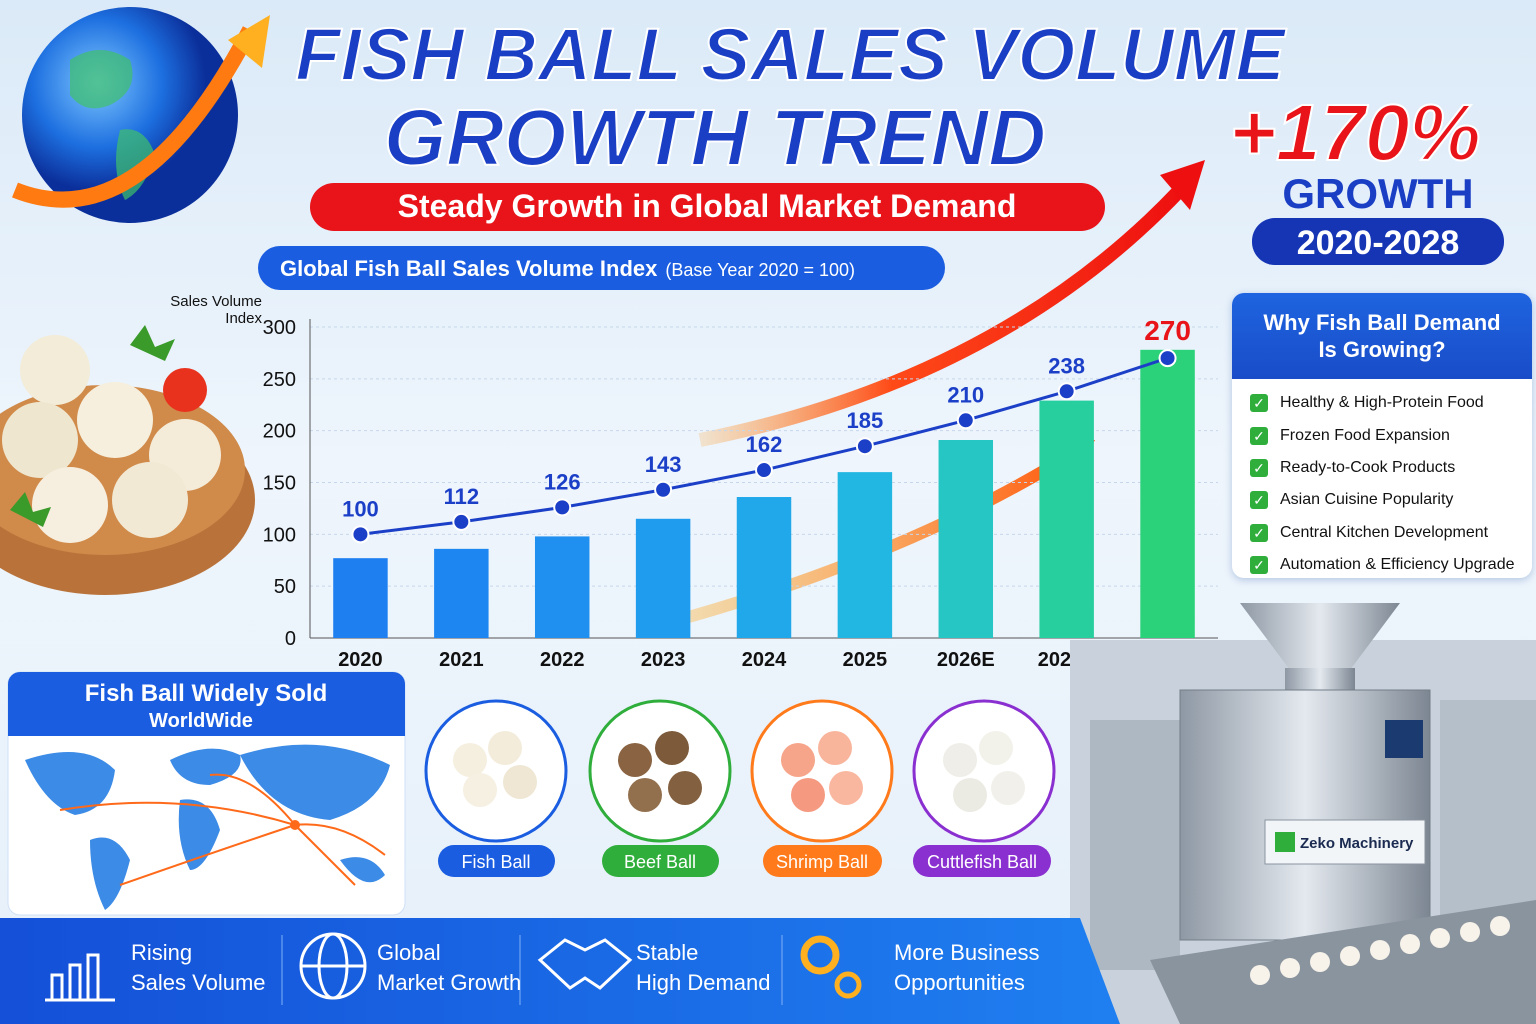 The height and width of the screenshot is (1024, 1536). Describe the element at coordinates (462, 496) in the screenshot. I see `data-label: 112` at that location.